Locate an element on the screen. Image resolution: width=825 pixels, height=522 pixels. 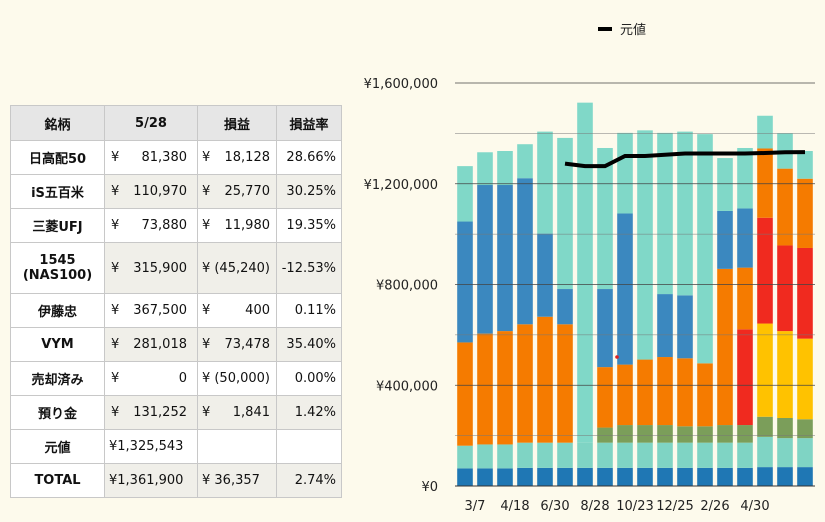
row-value: ¥315,900 is located at coordinates (151, 268).